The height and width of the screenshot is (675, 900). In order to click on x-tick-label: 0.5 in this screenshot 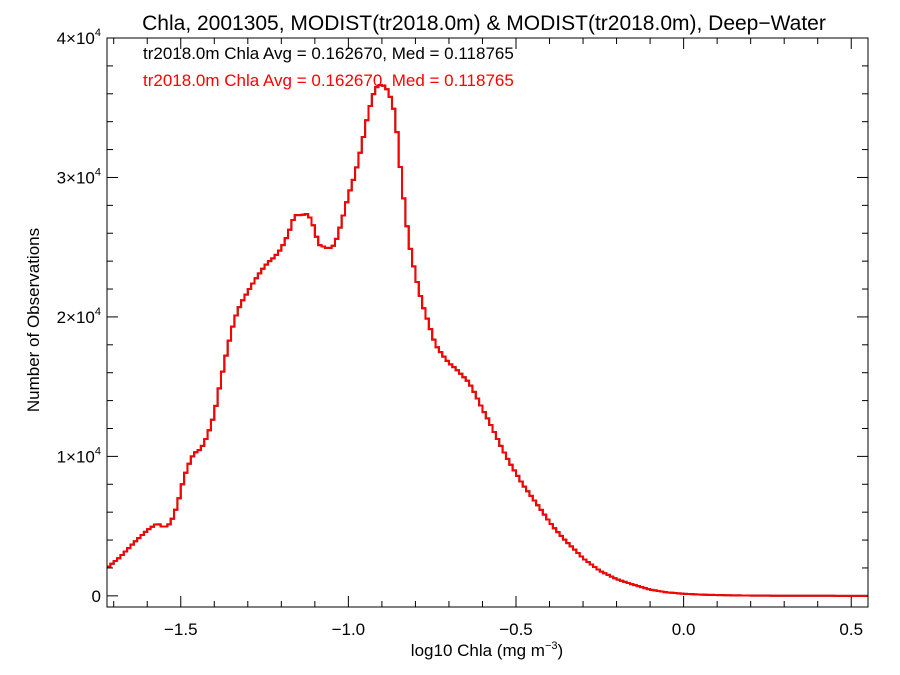, I will do `click(851, 629)`.